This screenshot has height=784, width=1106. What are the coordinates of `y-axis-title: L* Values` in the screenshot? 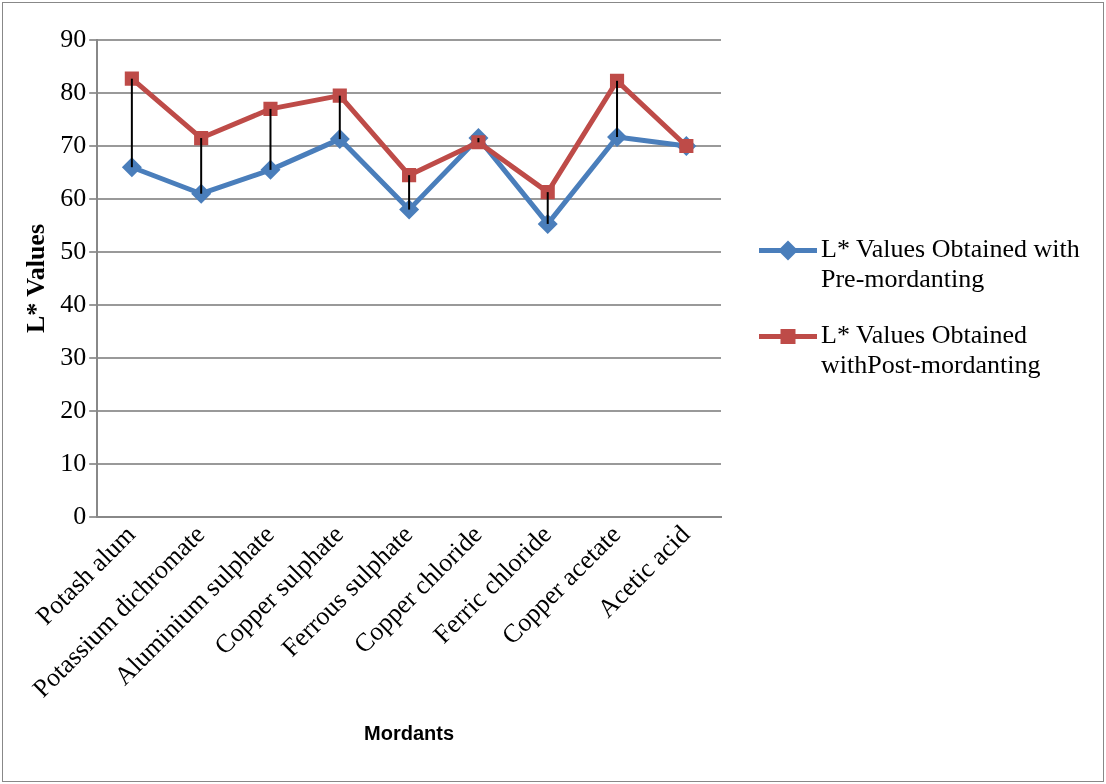 It's located at (36, 278).